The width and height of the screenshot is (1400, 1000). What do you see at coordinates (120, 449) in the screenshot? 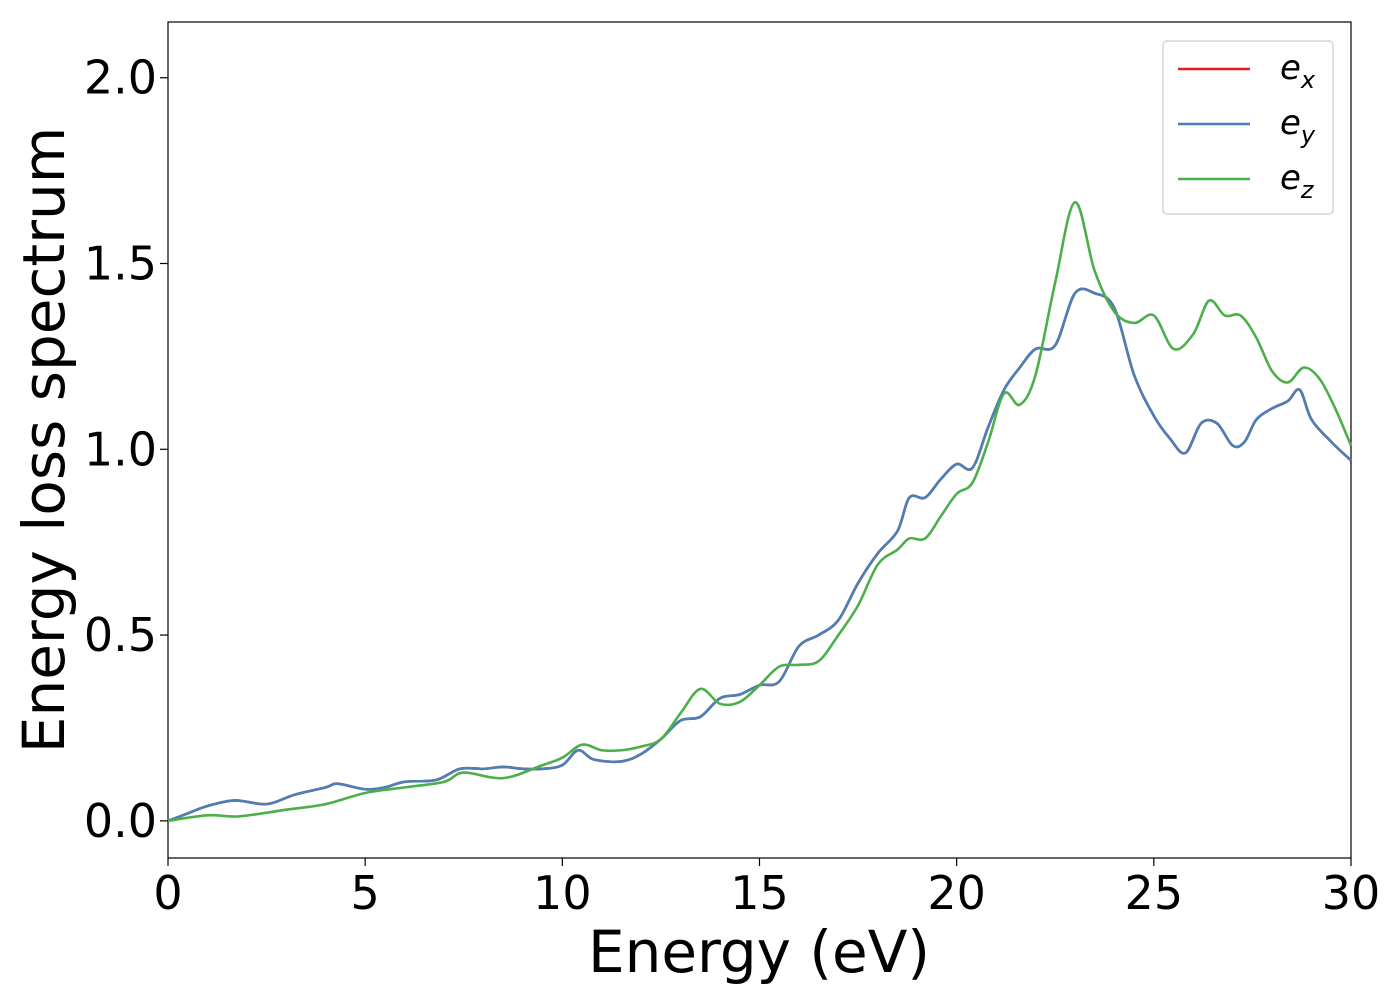
I see `y-tick-label: 1.0` at bounding box center [120, 449].